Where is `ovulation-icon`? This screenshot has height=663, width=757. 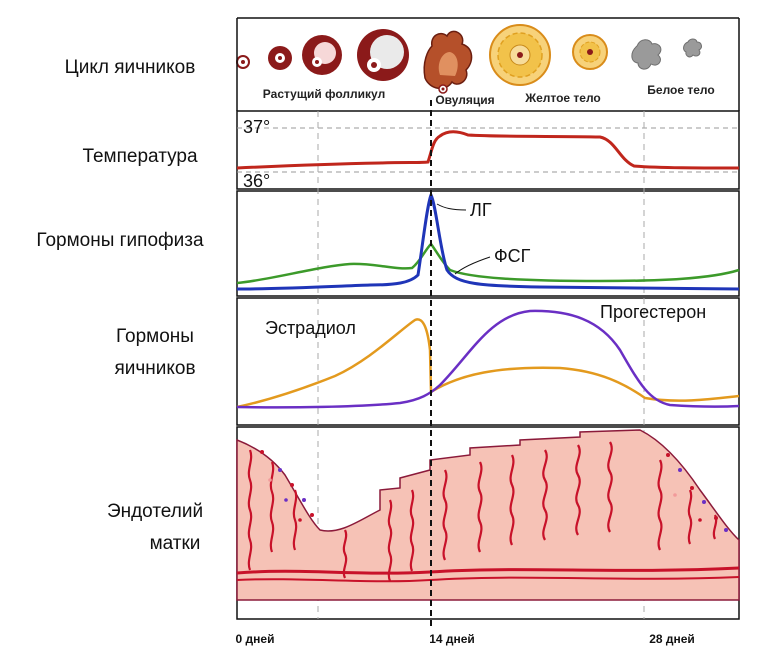 ovulation-icon is located at coordinates (448, 62).